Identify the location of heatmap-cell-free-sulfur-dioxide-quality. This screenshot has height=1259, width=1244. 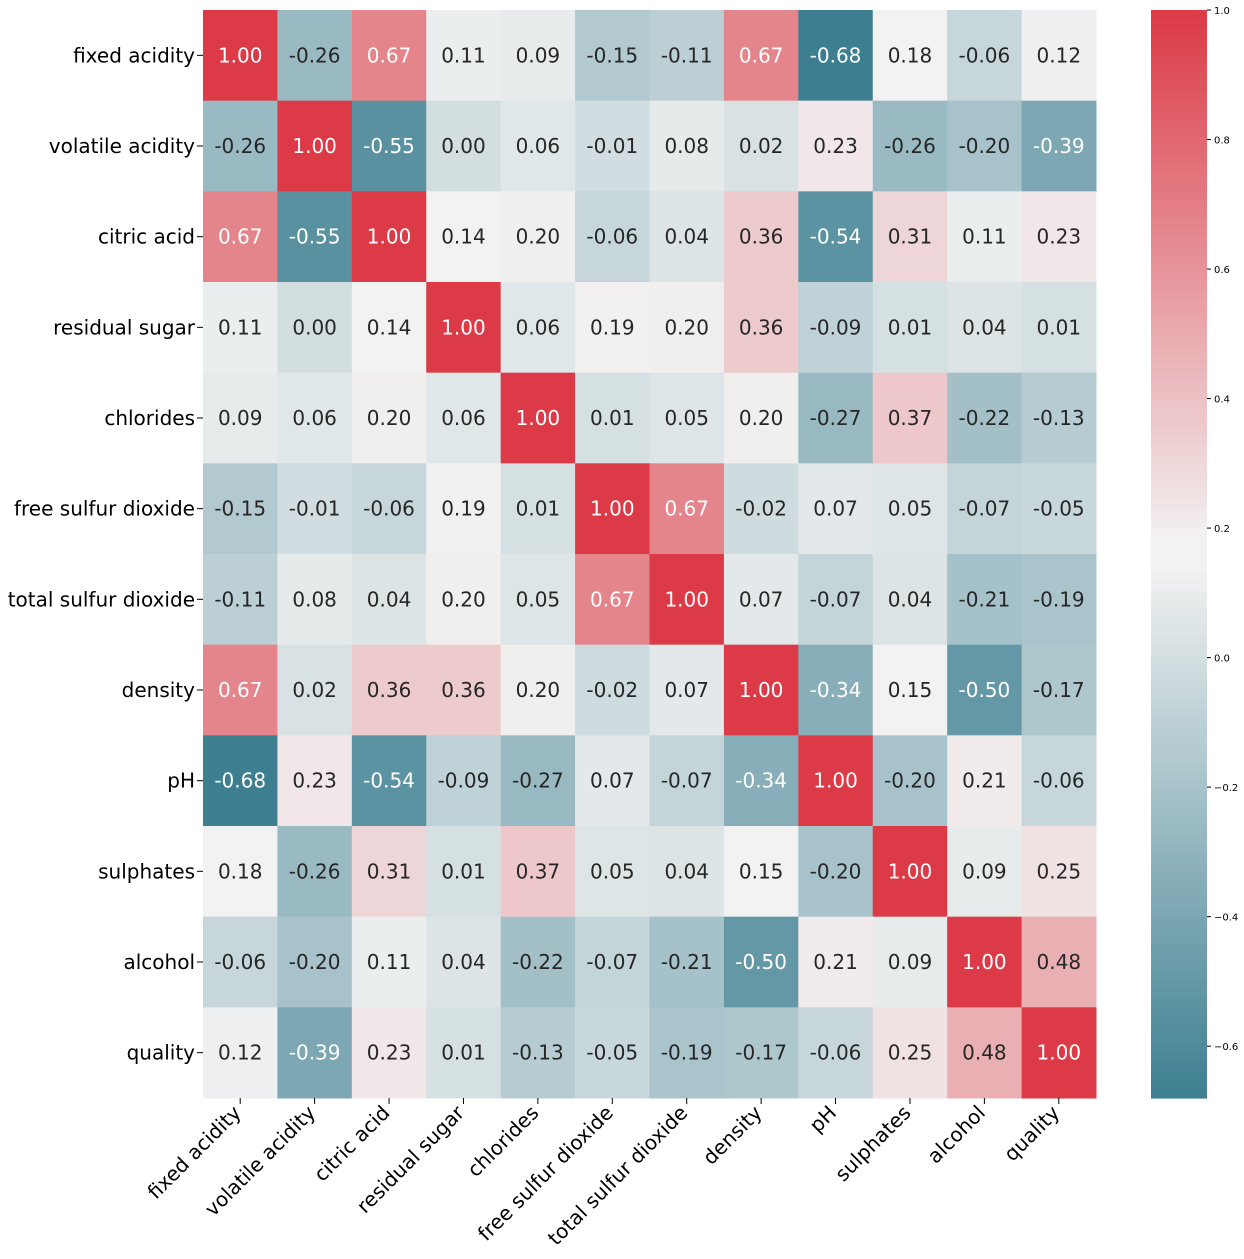
(1059, 509).